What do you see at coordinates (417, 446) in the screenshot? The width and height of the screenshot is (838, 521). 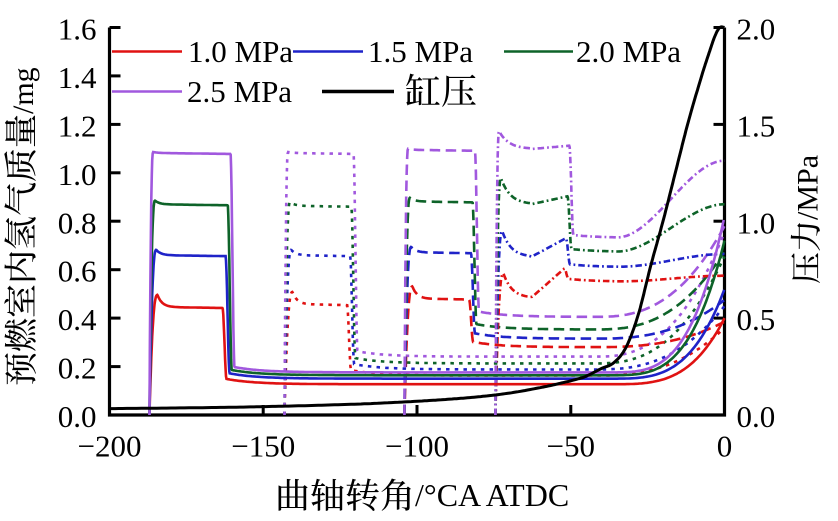 I see `svg-text: −100` at bounding box center [417, 446].